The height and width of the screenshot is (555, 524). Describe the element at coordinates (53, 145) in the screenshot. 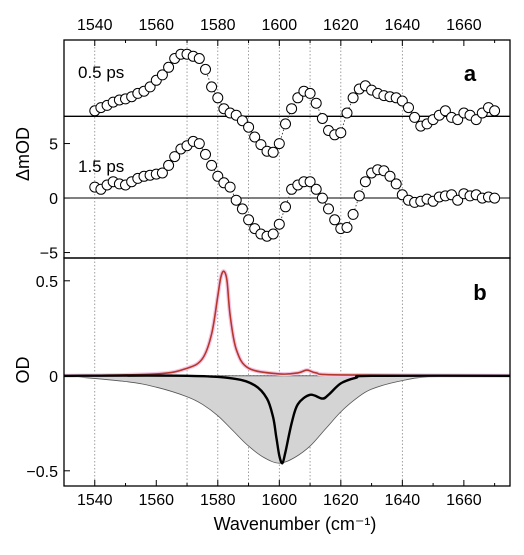

I see `y-tick-label: 5` at that location.